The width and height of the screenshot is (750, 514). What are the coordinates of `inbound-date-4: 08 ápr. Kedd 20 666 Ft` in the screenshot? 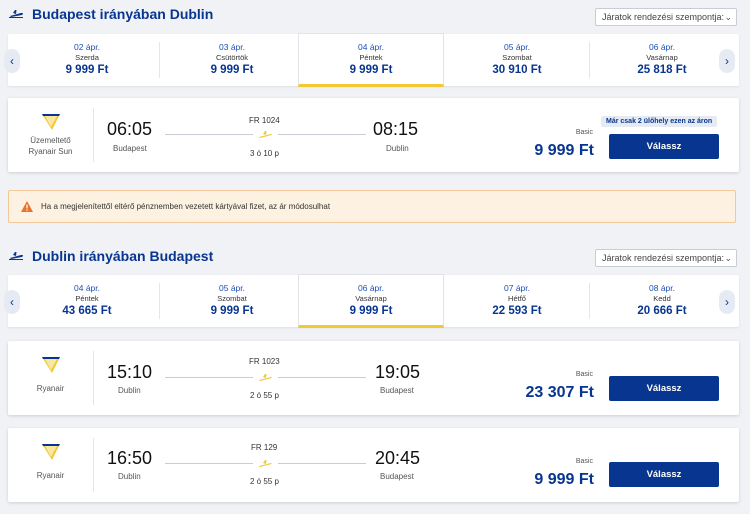 It's located at (662, 300).